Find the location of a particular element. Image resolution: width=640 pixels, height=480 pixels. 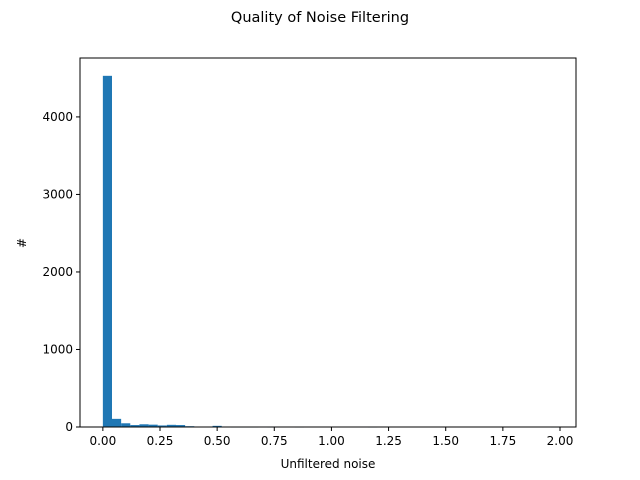

chart-title: Quality of Noise Filtering is located at coordinates (320, 18).